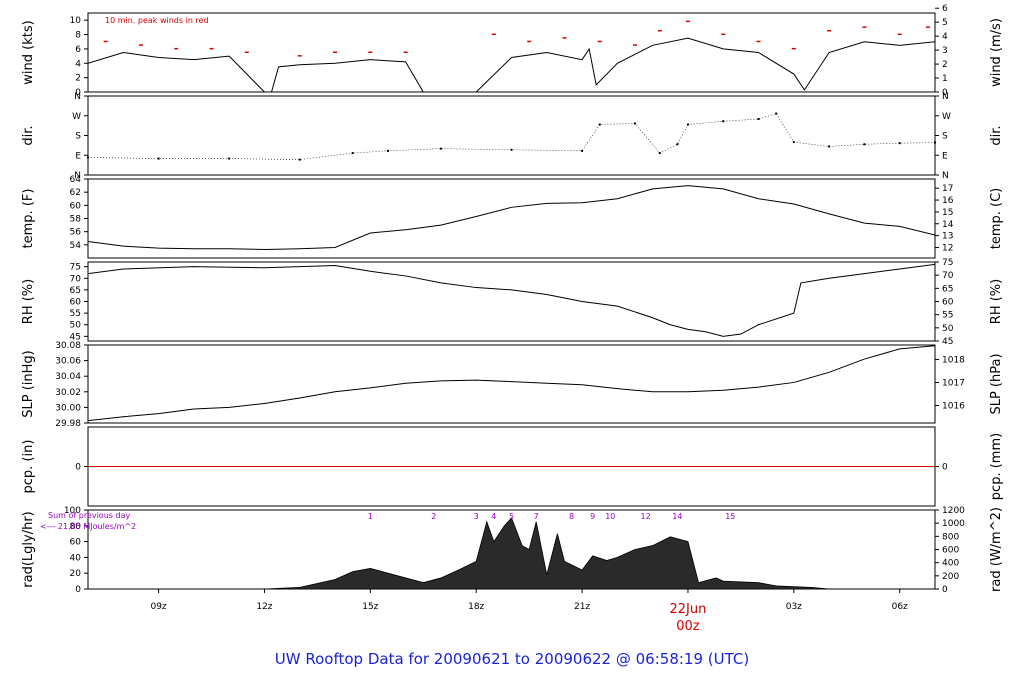 Image resolution: width=1024 pixels, height=700 pixels. Describe the element at coordinates (947, 289) in the screenshot. I see `rh-ytick-label-right: 65` at that location.